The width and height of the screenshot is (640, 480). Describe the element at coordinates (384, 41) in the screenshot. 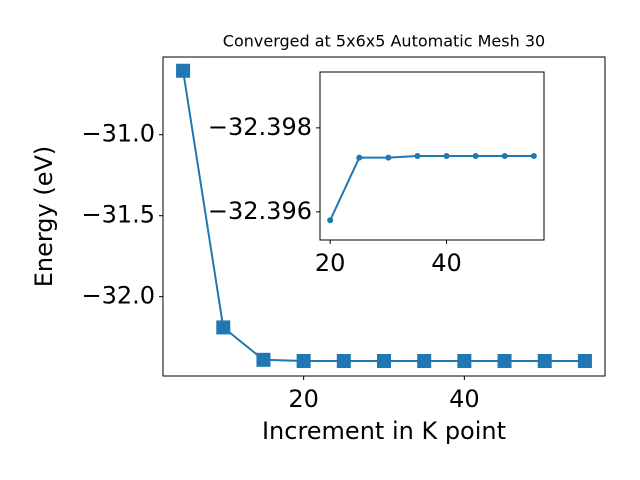

I see `chart-title: Converged at 5x6x5 Automatic Mesh 30` at that location.